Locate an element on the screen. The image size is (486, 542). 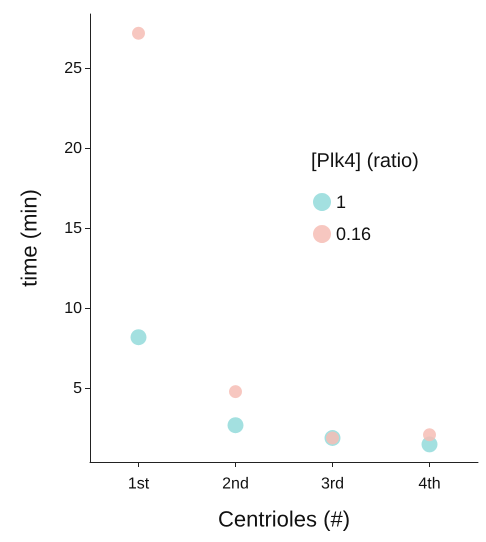
x-tick-label: 3rd is located at coordinates (332, 484).